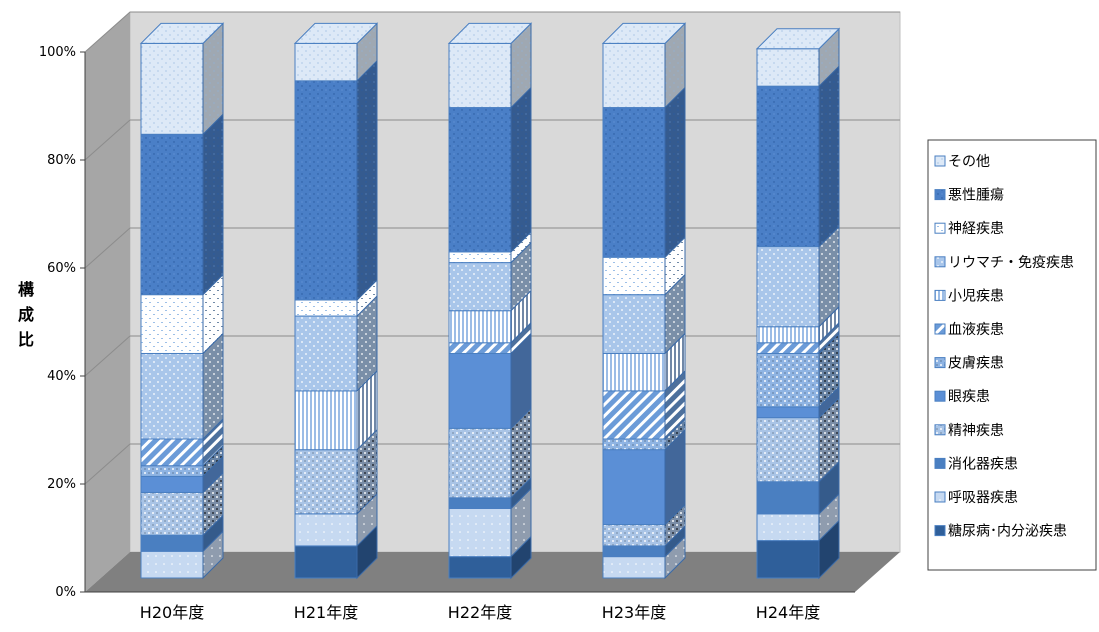  Describe the element at coordinates (976, 364) in the screenshot. I see `legend-item: 皮膚疾患` at that location.